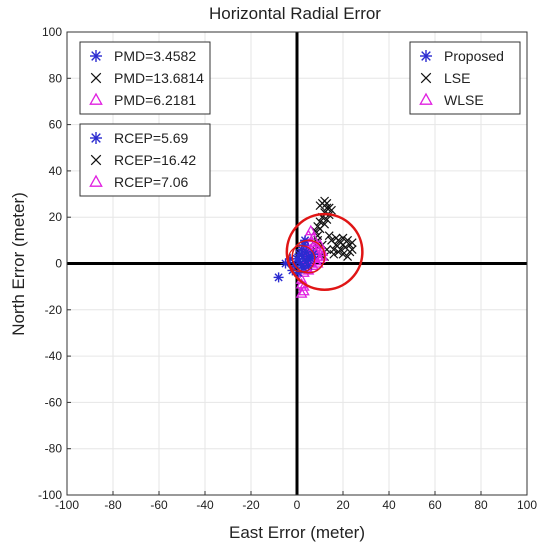  I want to click on y-tick-label: 60, so click(56, 125).